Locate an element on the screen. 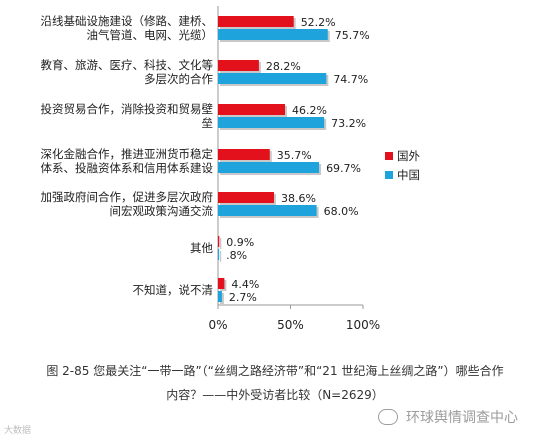 Image resolution: width=550 pixels, height=443 pixels. data-label: 46.2% is located at coordinates (309, 110).